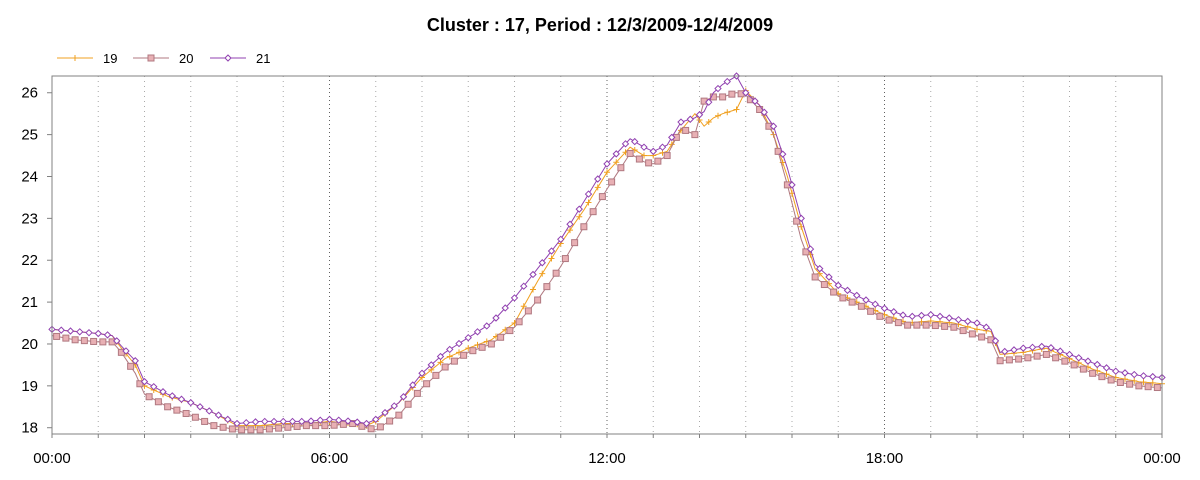 This screenshot has width=1200, height=480. I want to click on x-tick-label: 06:00, so click(330, 458).